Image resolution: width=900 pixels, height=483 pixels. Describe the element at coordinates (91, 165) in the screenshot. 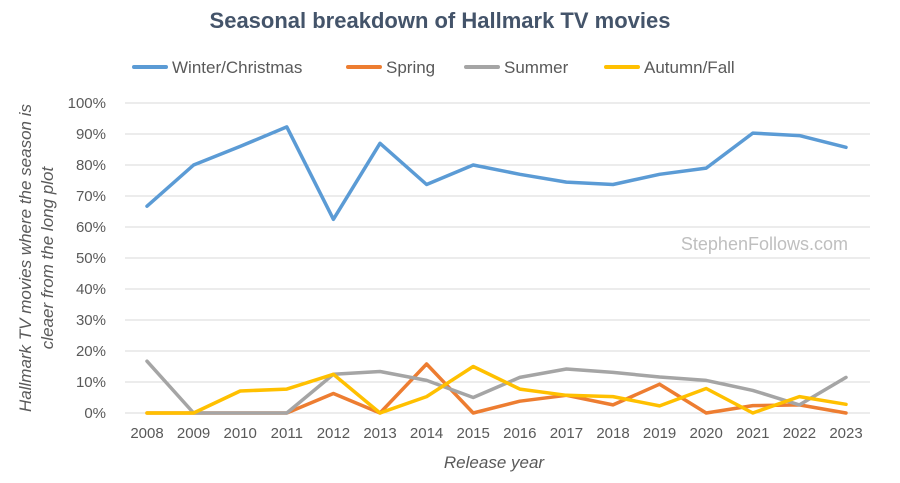

I see `y-tick-label: 80%` at that location.